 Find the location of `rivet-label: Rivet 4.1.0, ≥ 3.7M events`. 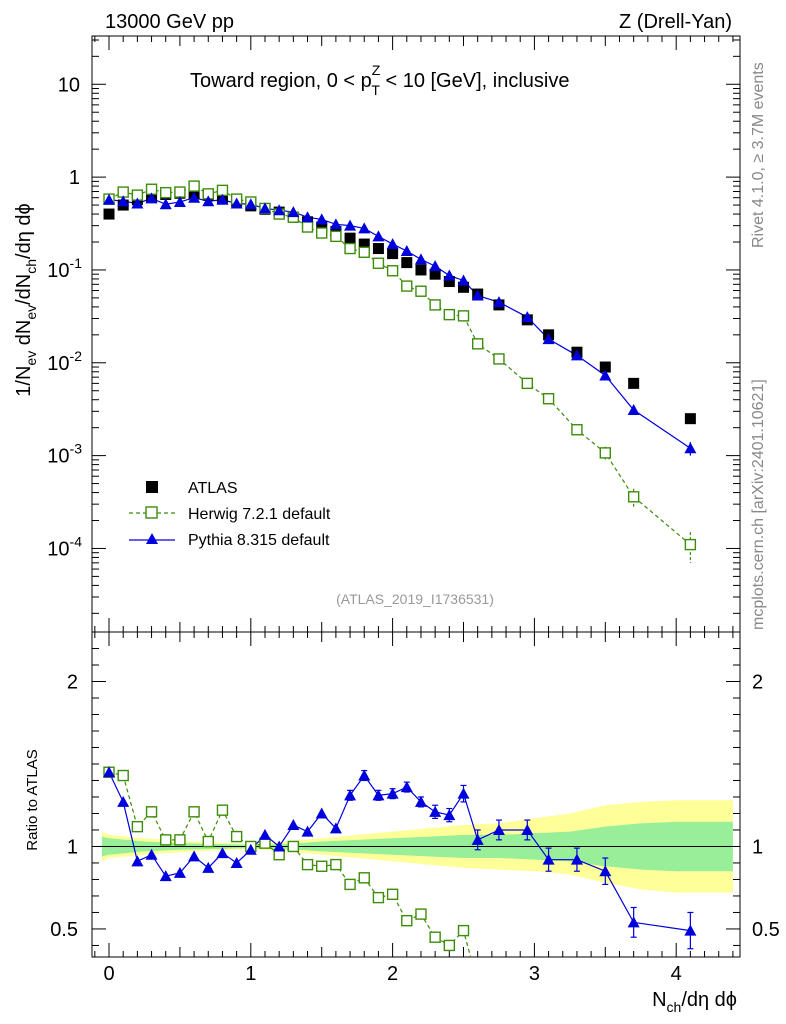

rivet-label: Rivet 4.1.0, ≥ 3.7M events is located at coordinates (758, 155).